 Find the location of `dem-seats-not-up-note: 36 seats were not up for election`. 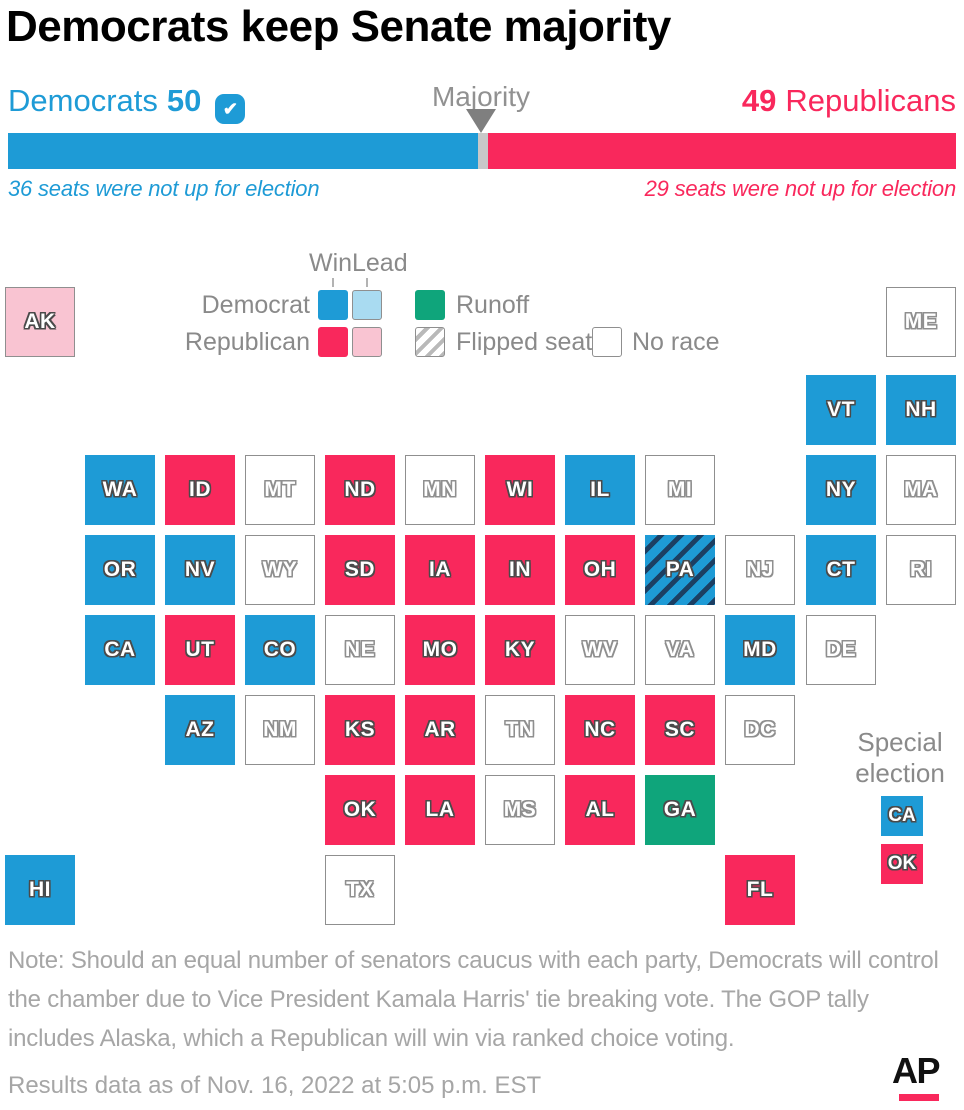

dem-seats-not-up-note: 36 seats were not up for election is located at coordinates (164, 188).